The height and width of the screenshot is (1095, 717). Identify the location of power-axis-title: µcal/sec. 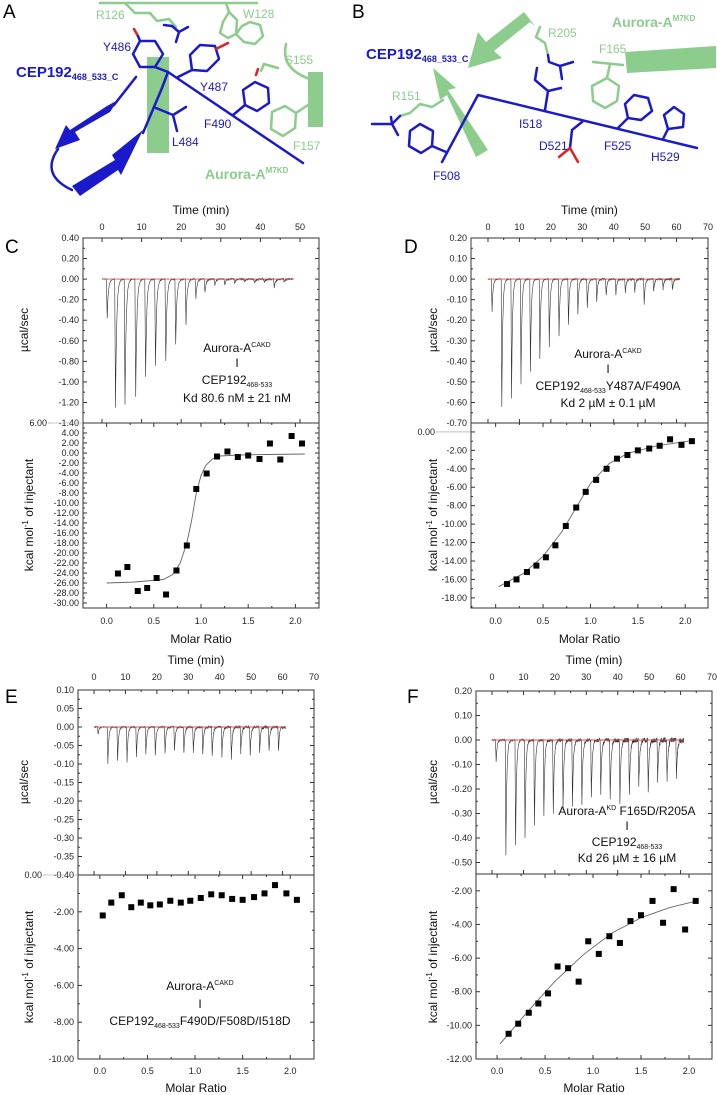
(24, 330).